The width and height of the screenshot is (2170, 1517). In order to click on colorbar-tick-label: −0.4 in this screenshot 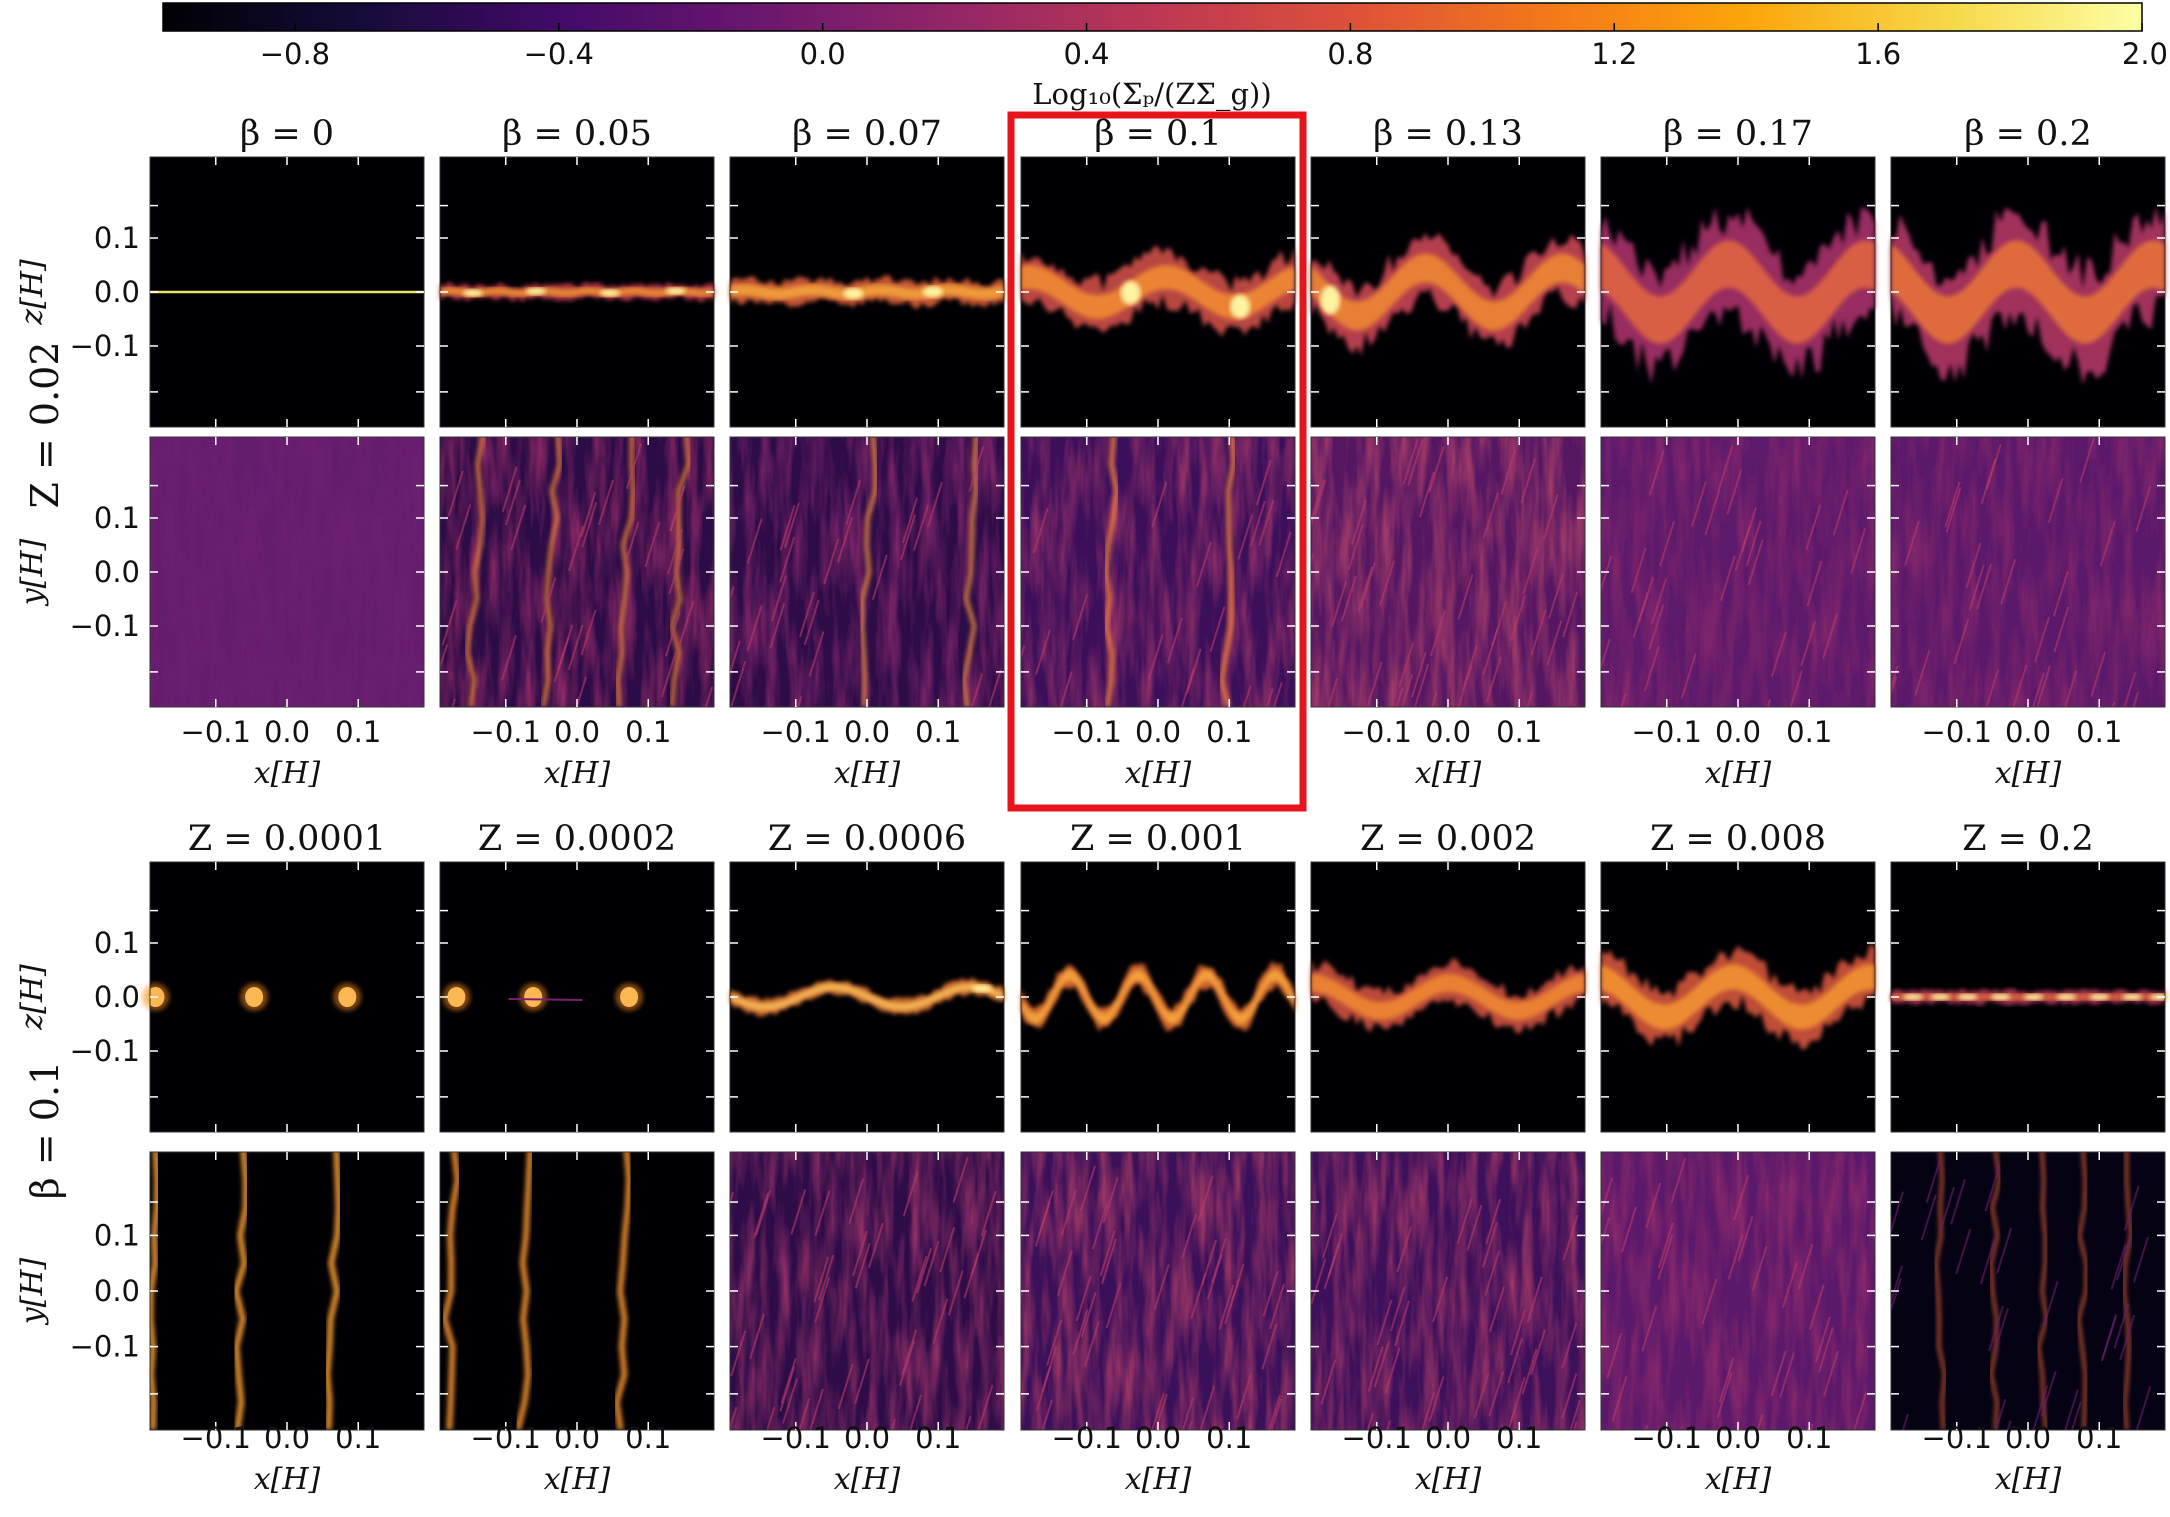, I will do `click(559, 54)`.